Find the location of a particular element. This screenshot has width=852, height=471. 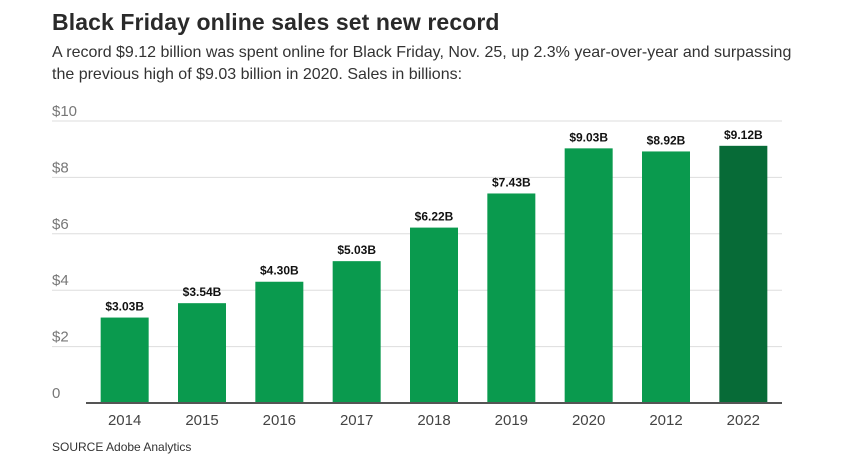

bar-value-label: $7.43B is located at coordinates (511, 182).